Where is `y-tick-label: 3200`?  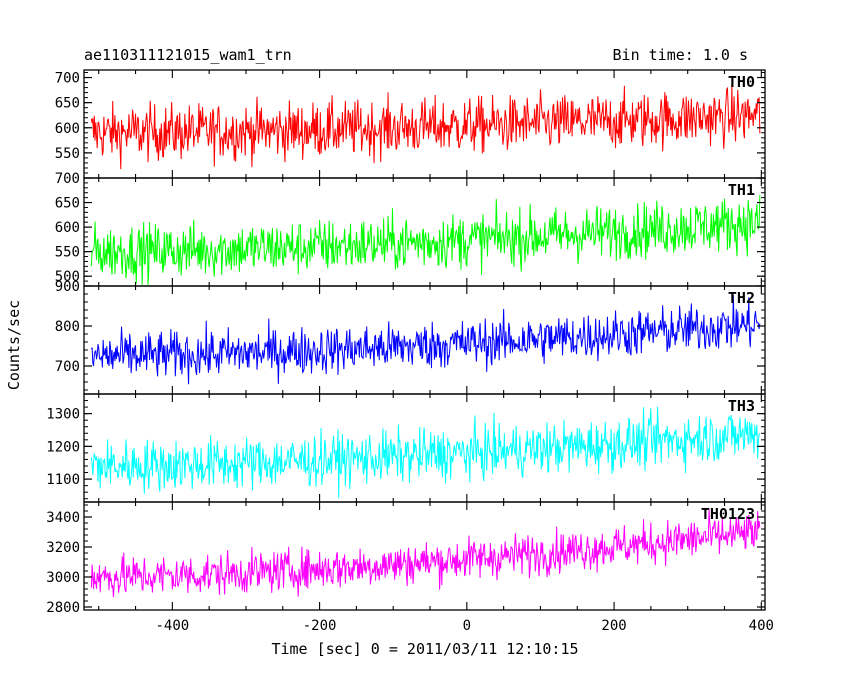 y-tick-label: 3200 is located at coordinates (63, 548).